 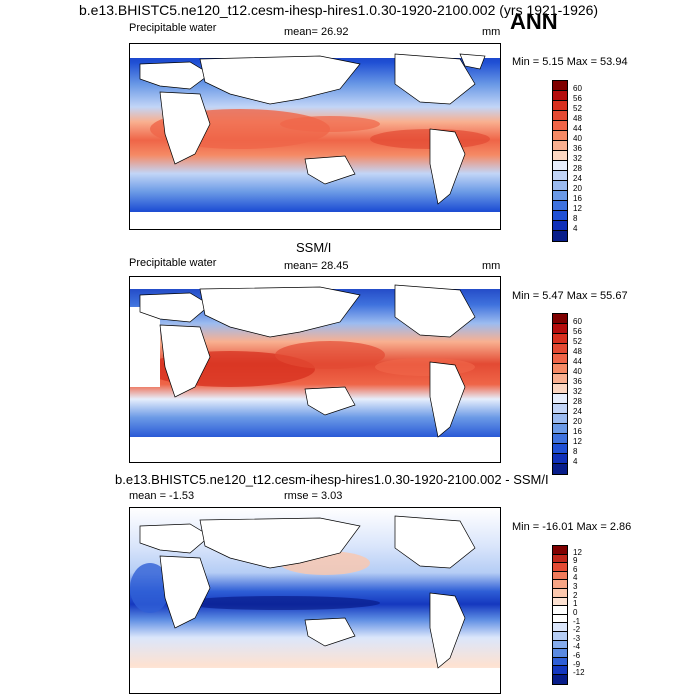 I want to click on colorbar-tick-label: -2, so click(x=577, y=629).